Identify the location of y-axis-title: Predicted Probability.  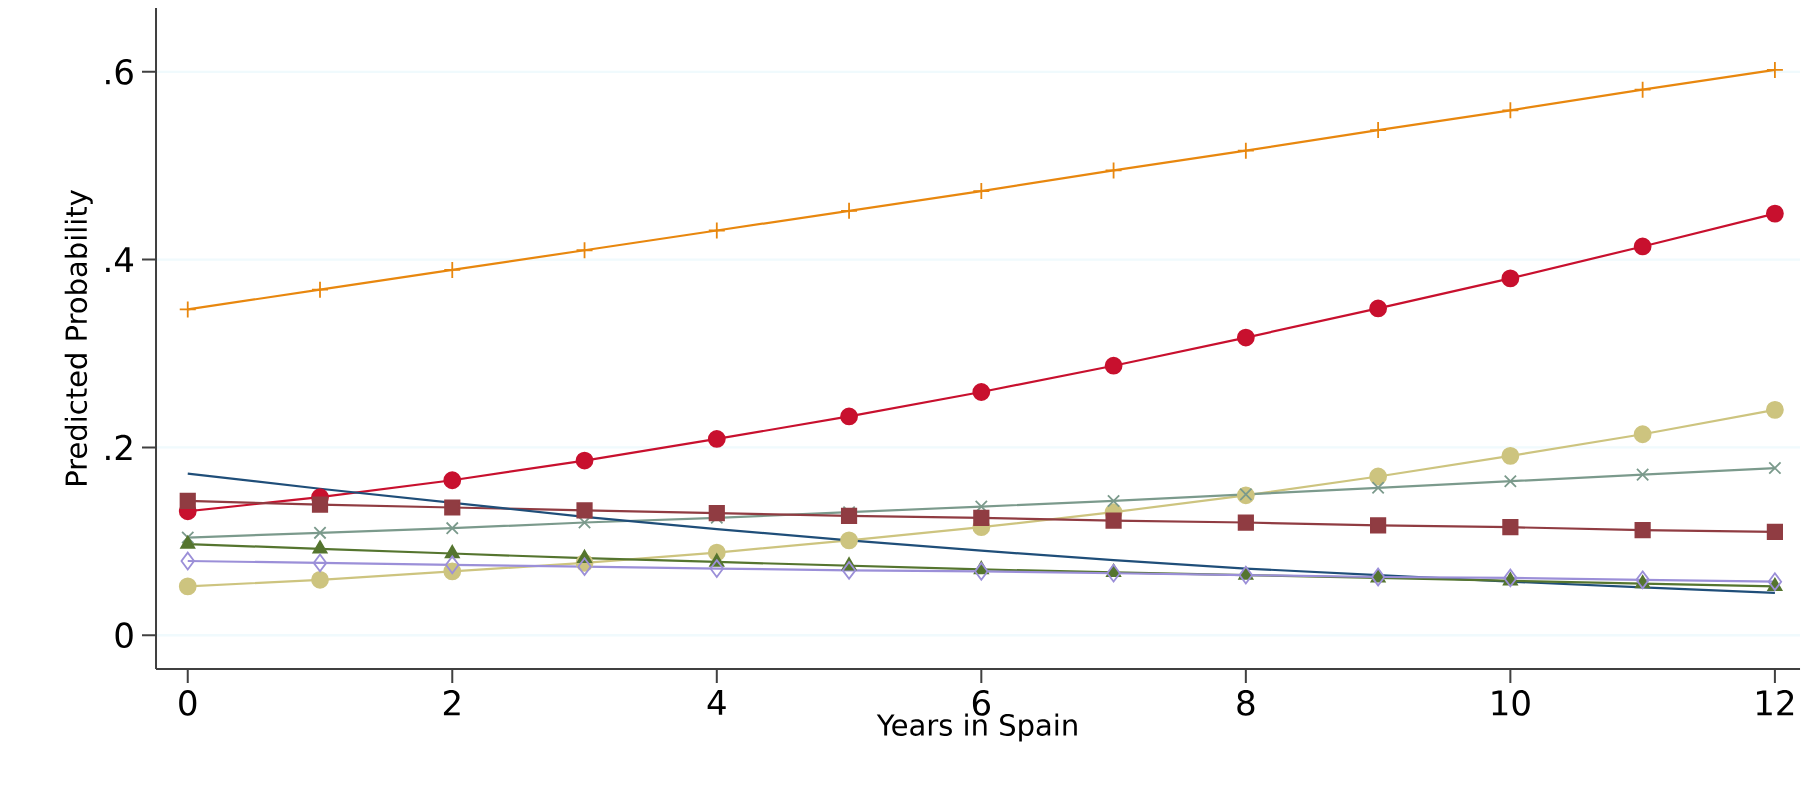
(78, 337).